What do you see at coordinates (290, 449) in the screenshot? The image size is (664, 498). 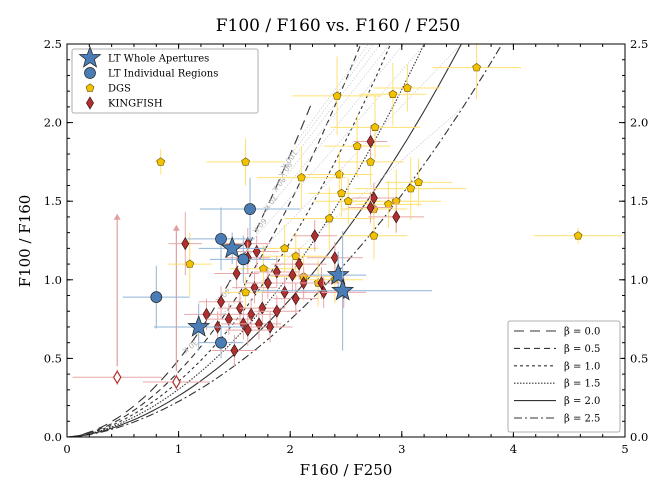 I see `x-tick-label: 2` at bounding box center [290, 449].